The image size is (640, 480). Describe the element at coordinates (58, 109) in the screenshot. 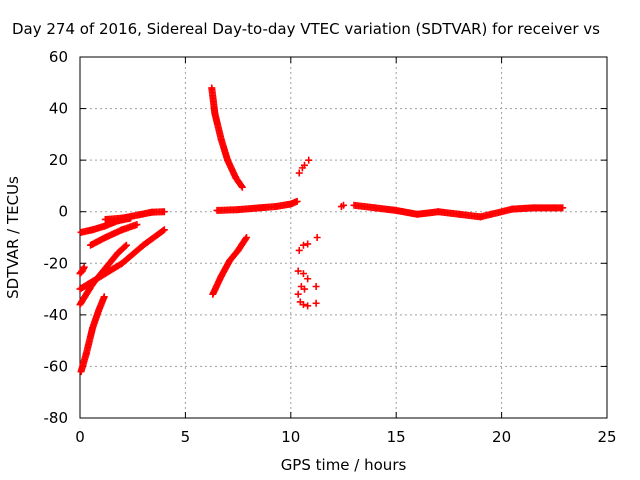

I see `y-tick-label: 40` at that location.